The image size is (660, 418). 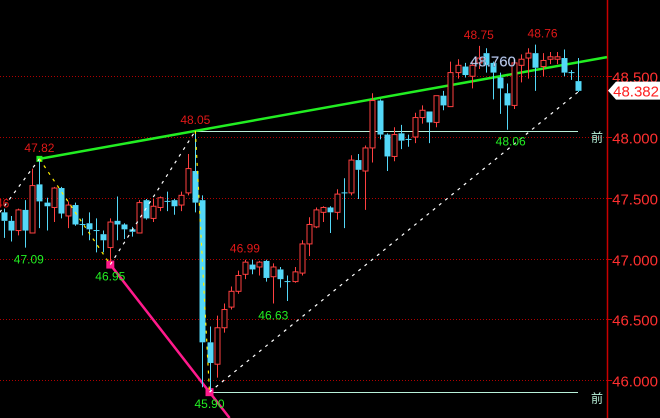 What do you see at coordinates (635, 139) in the screenshot?
I see `y-tick-label: 48.000` at bounding box center [635, 139].